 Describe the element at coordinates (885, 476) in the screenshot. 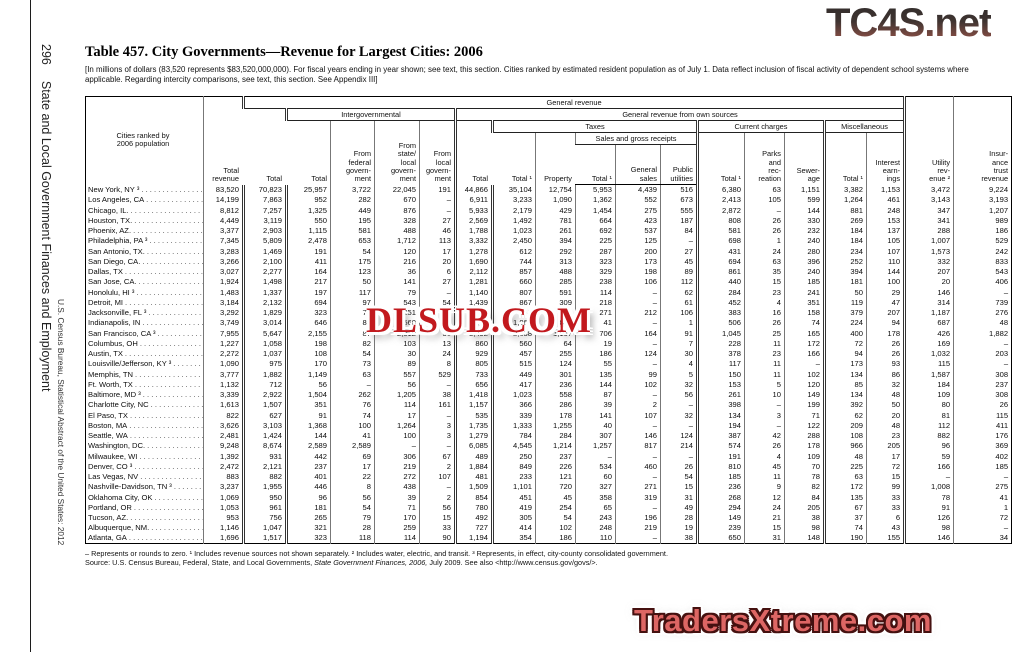

I see `value-cell: 15` at that location.